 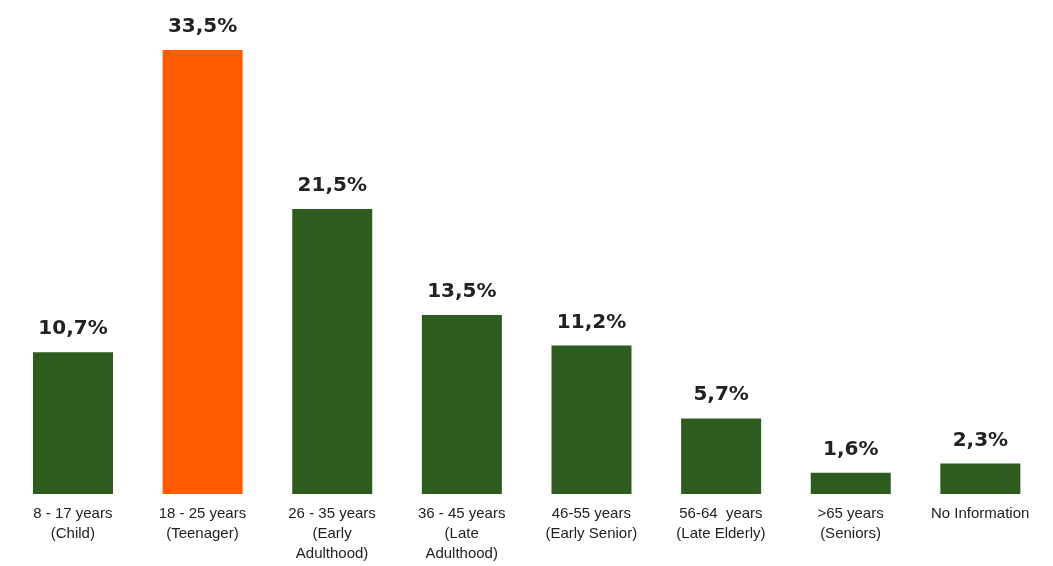 What do you see at coordinates (721, 393) in the screenshot?
I see `data-label: 5,7%` at bounding box center [721, 393].